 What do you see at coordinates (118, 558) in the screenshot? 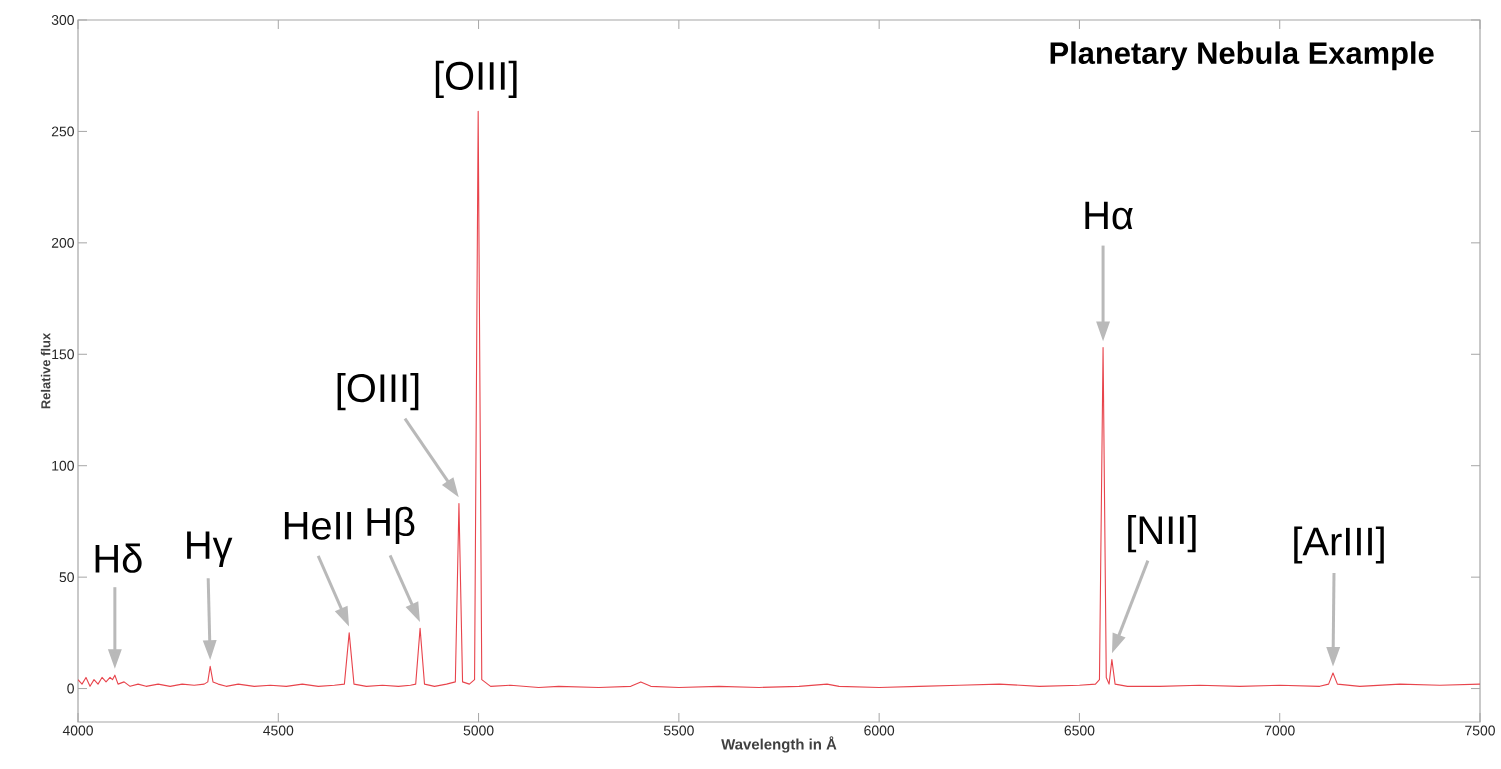
I see `annotation: Hδ` at bounding box center [118, 558].